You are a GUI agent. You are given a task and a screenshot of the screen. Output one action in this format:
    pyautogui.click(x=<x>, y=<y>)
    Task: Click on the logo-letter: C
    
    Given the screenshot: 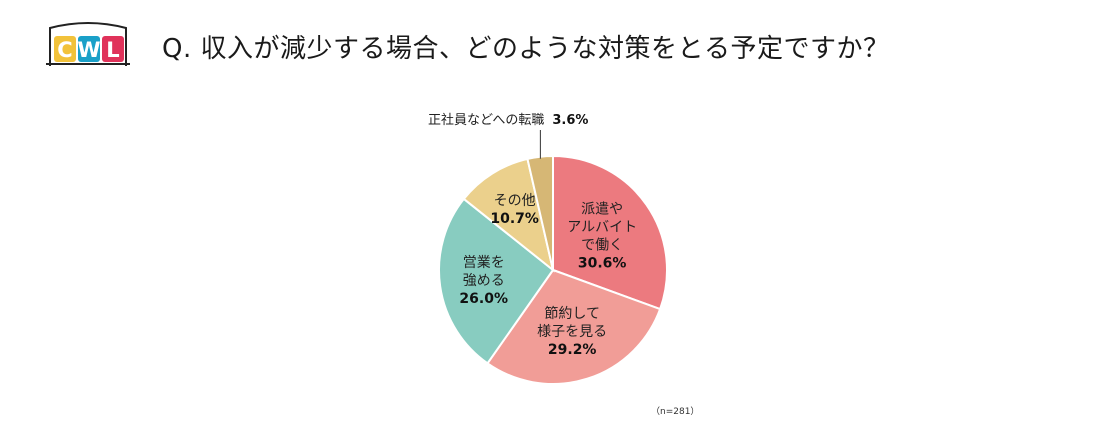 What is the action you would take?
    pyautogui.click(x=64, y=50)
    